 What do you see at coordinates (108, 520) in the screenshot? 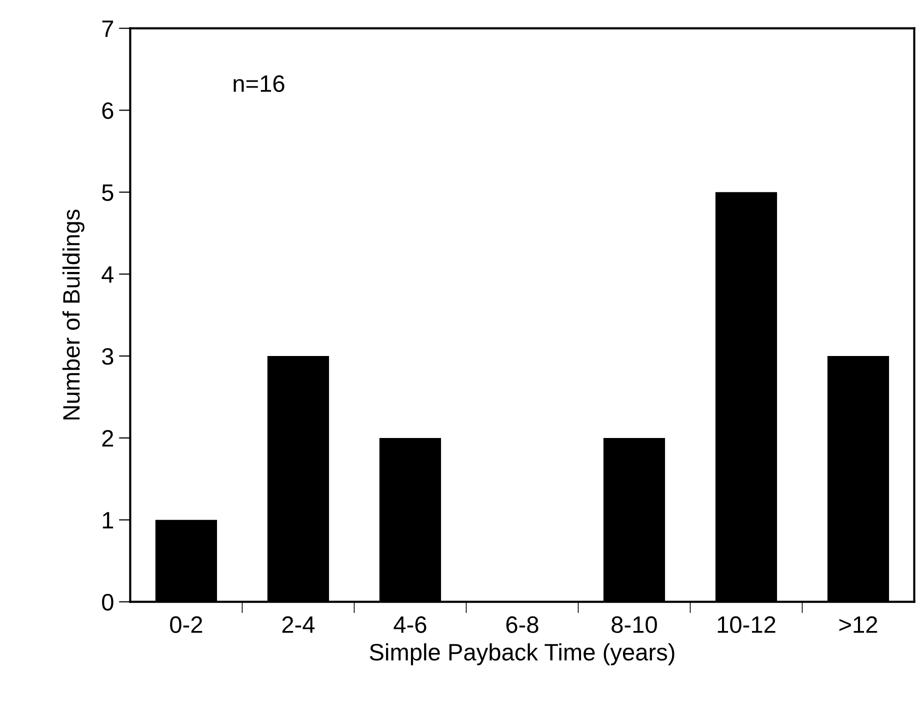
I see `y-tick-label: 1` at bounding box center [108, 520].